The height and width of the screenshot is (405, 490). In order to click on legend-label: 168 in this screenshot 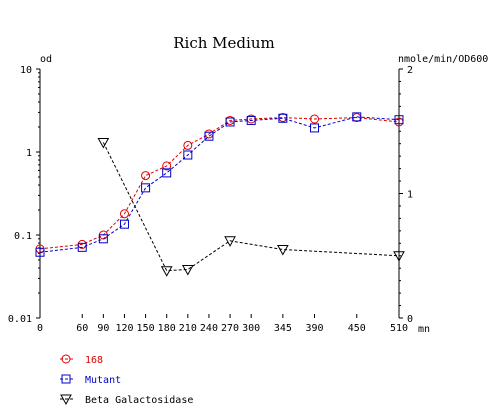, I will do `click(94, 360)`.